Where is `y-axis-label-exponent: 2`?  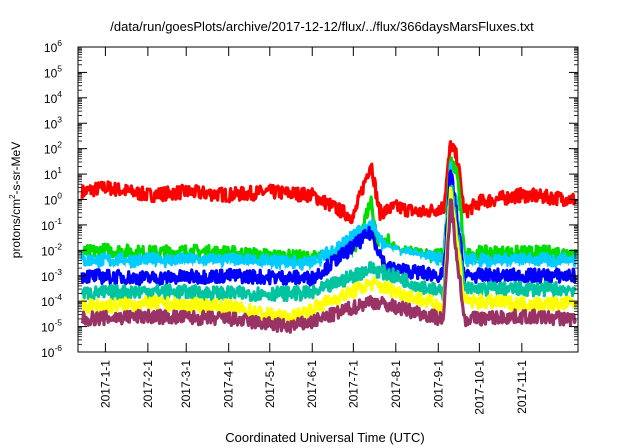
y-axis-label-exponent: 2 is located at coordinates (12, 196).